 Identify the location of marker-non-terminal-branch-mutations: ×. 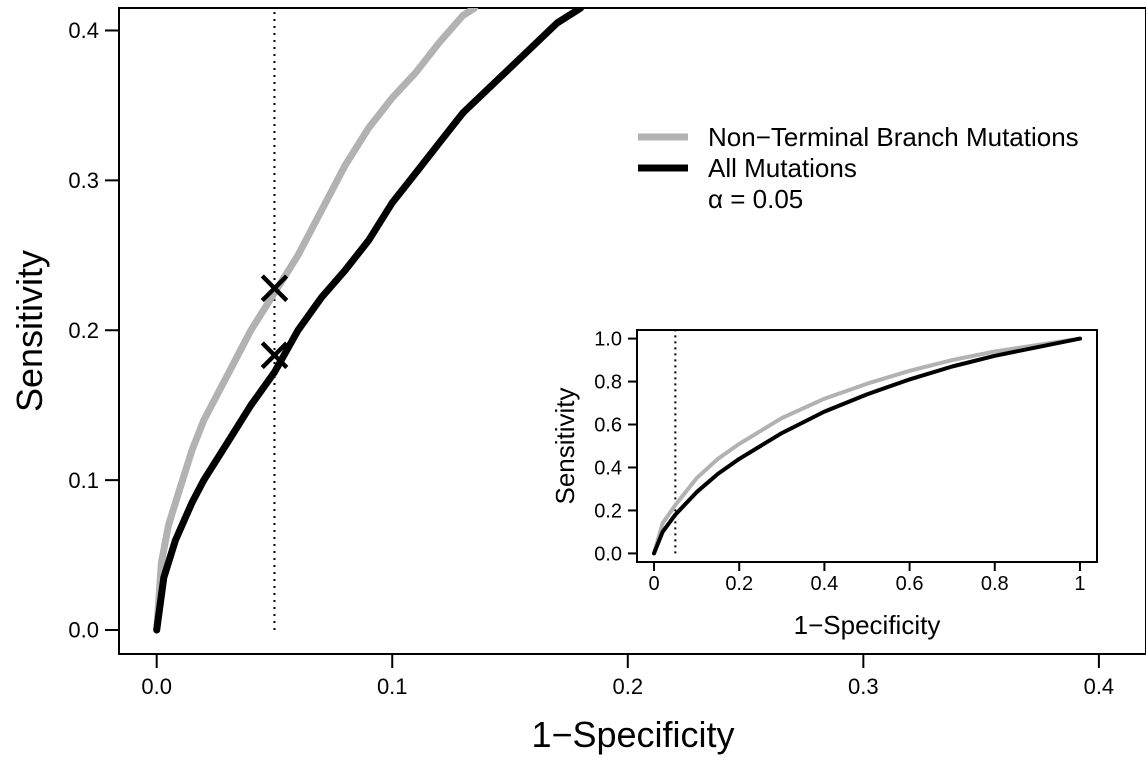
(274, 288).